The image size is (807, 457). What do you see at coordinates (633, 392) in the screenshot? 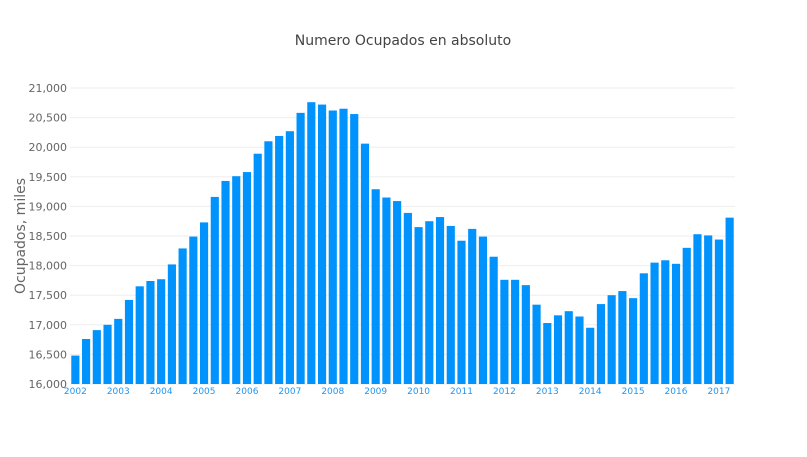
I see `x-tick-label: 2015` at bounding box center [633, 392].